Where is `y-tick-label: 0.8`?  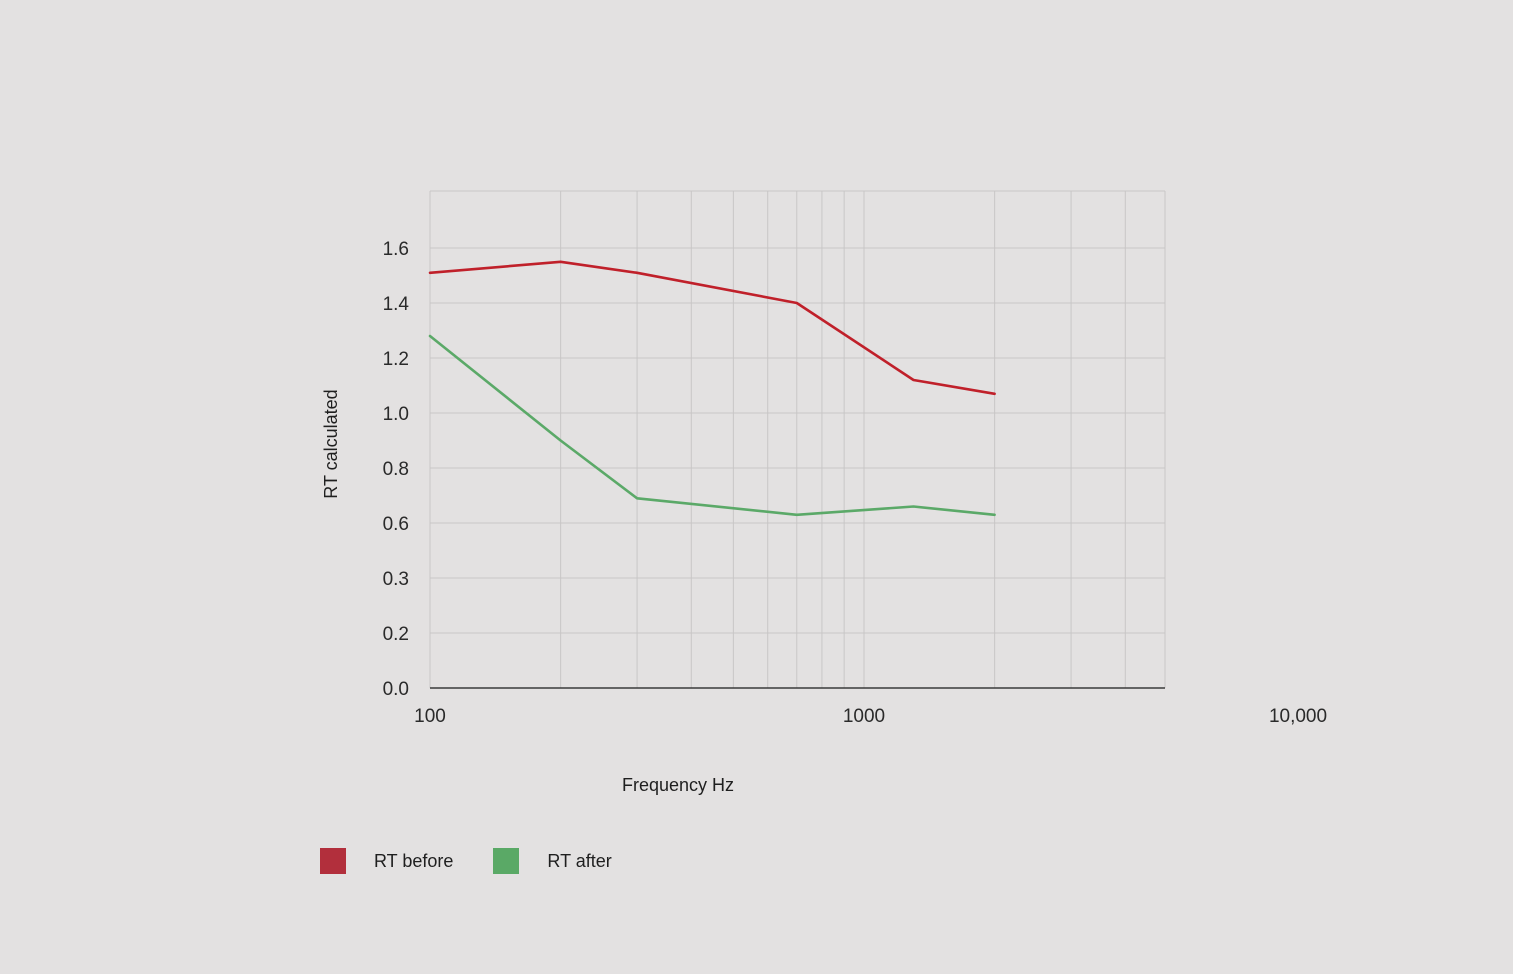
y-tick-label: 0.8 is located at coordinates (396, 469).